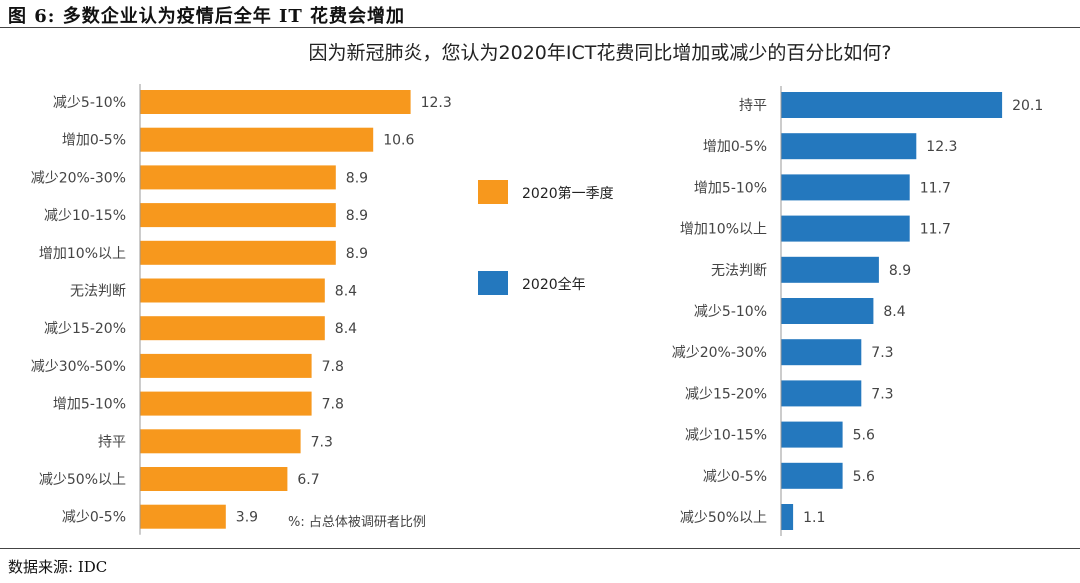  What do you see at coordinates (89, 405) in the screenshot?
I see `category-label-q1-9: 增加5-10%` at bounding box center [89, 405].